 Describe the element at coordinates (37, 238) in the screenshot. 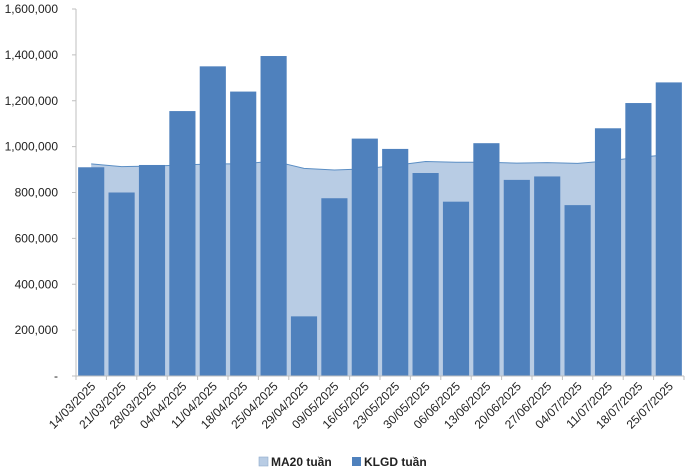

I see `y-tick-label: 600,000` at that location.